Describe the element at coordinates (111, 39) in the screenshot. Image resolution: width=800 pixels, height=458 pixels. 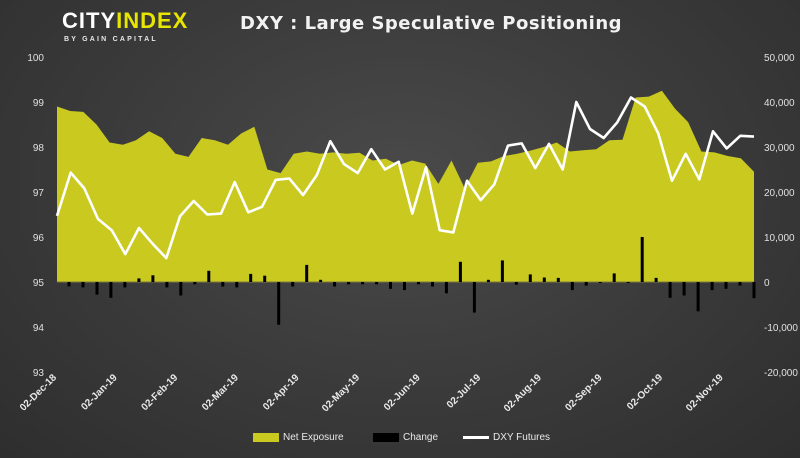
I see `logo-subtitle: BY GAIN CAPITAL` at that location.